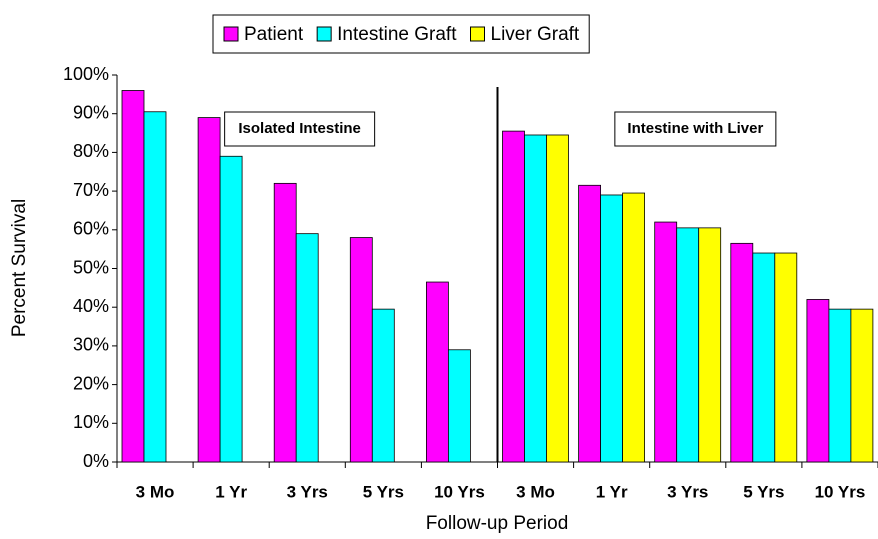  I want to click on y-tick-label: 100%, so click(86, 74).